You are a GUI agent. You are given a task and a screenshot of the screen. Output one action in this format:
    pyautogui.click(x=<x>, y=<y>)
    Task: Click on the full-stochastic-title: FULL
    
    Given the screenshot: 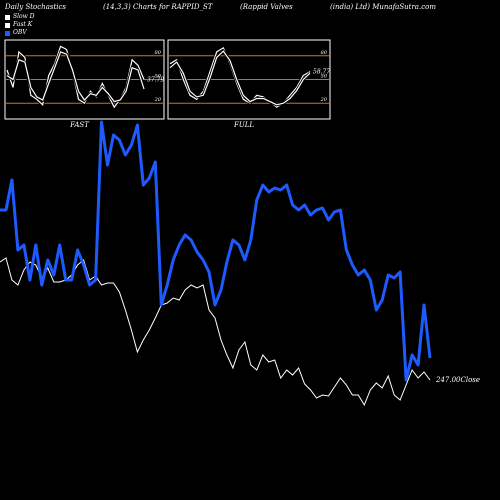 What is the action you would take?
    pyautogui.click(x=243, y=125)
    